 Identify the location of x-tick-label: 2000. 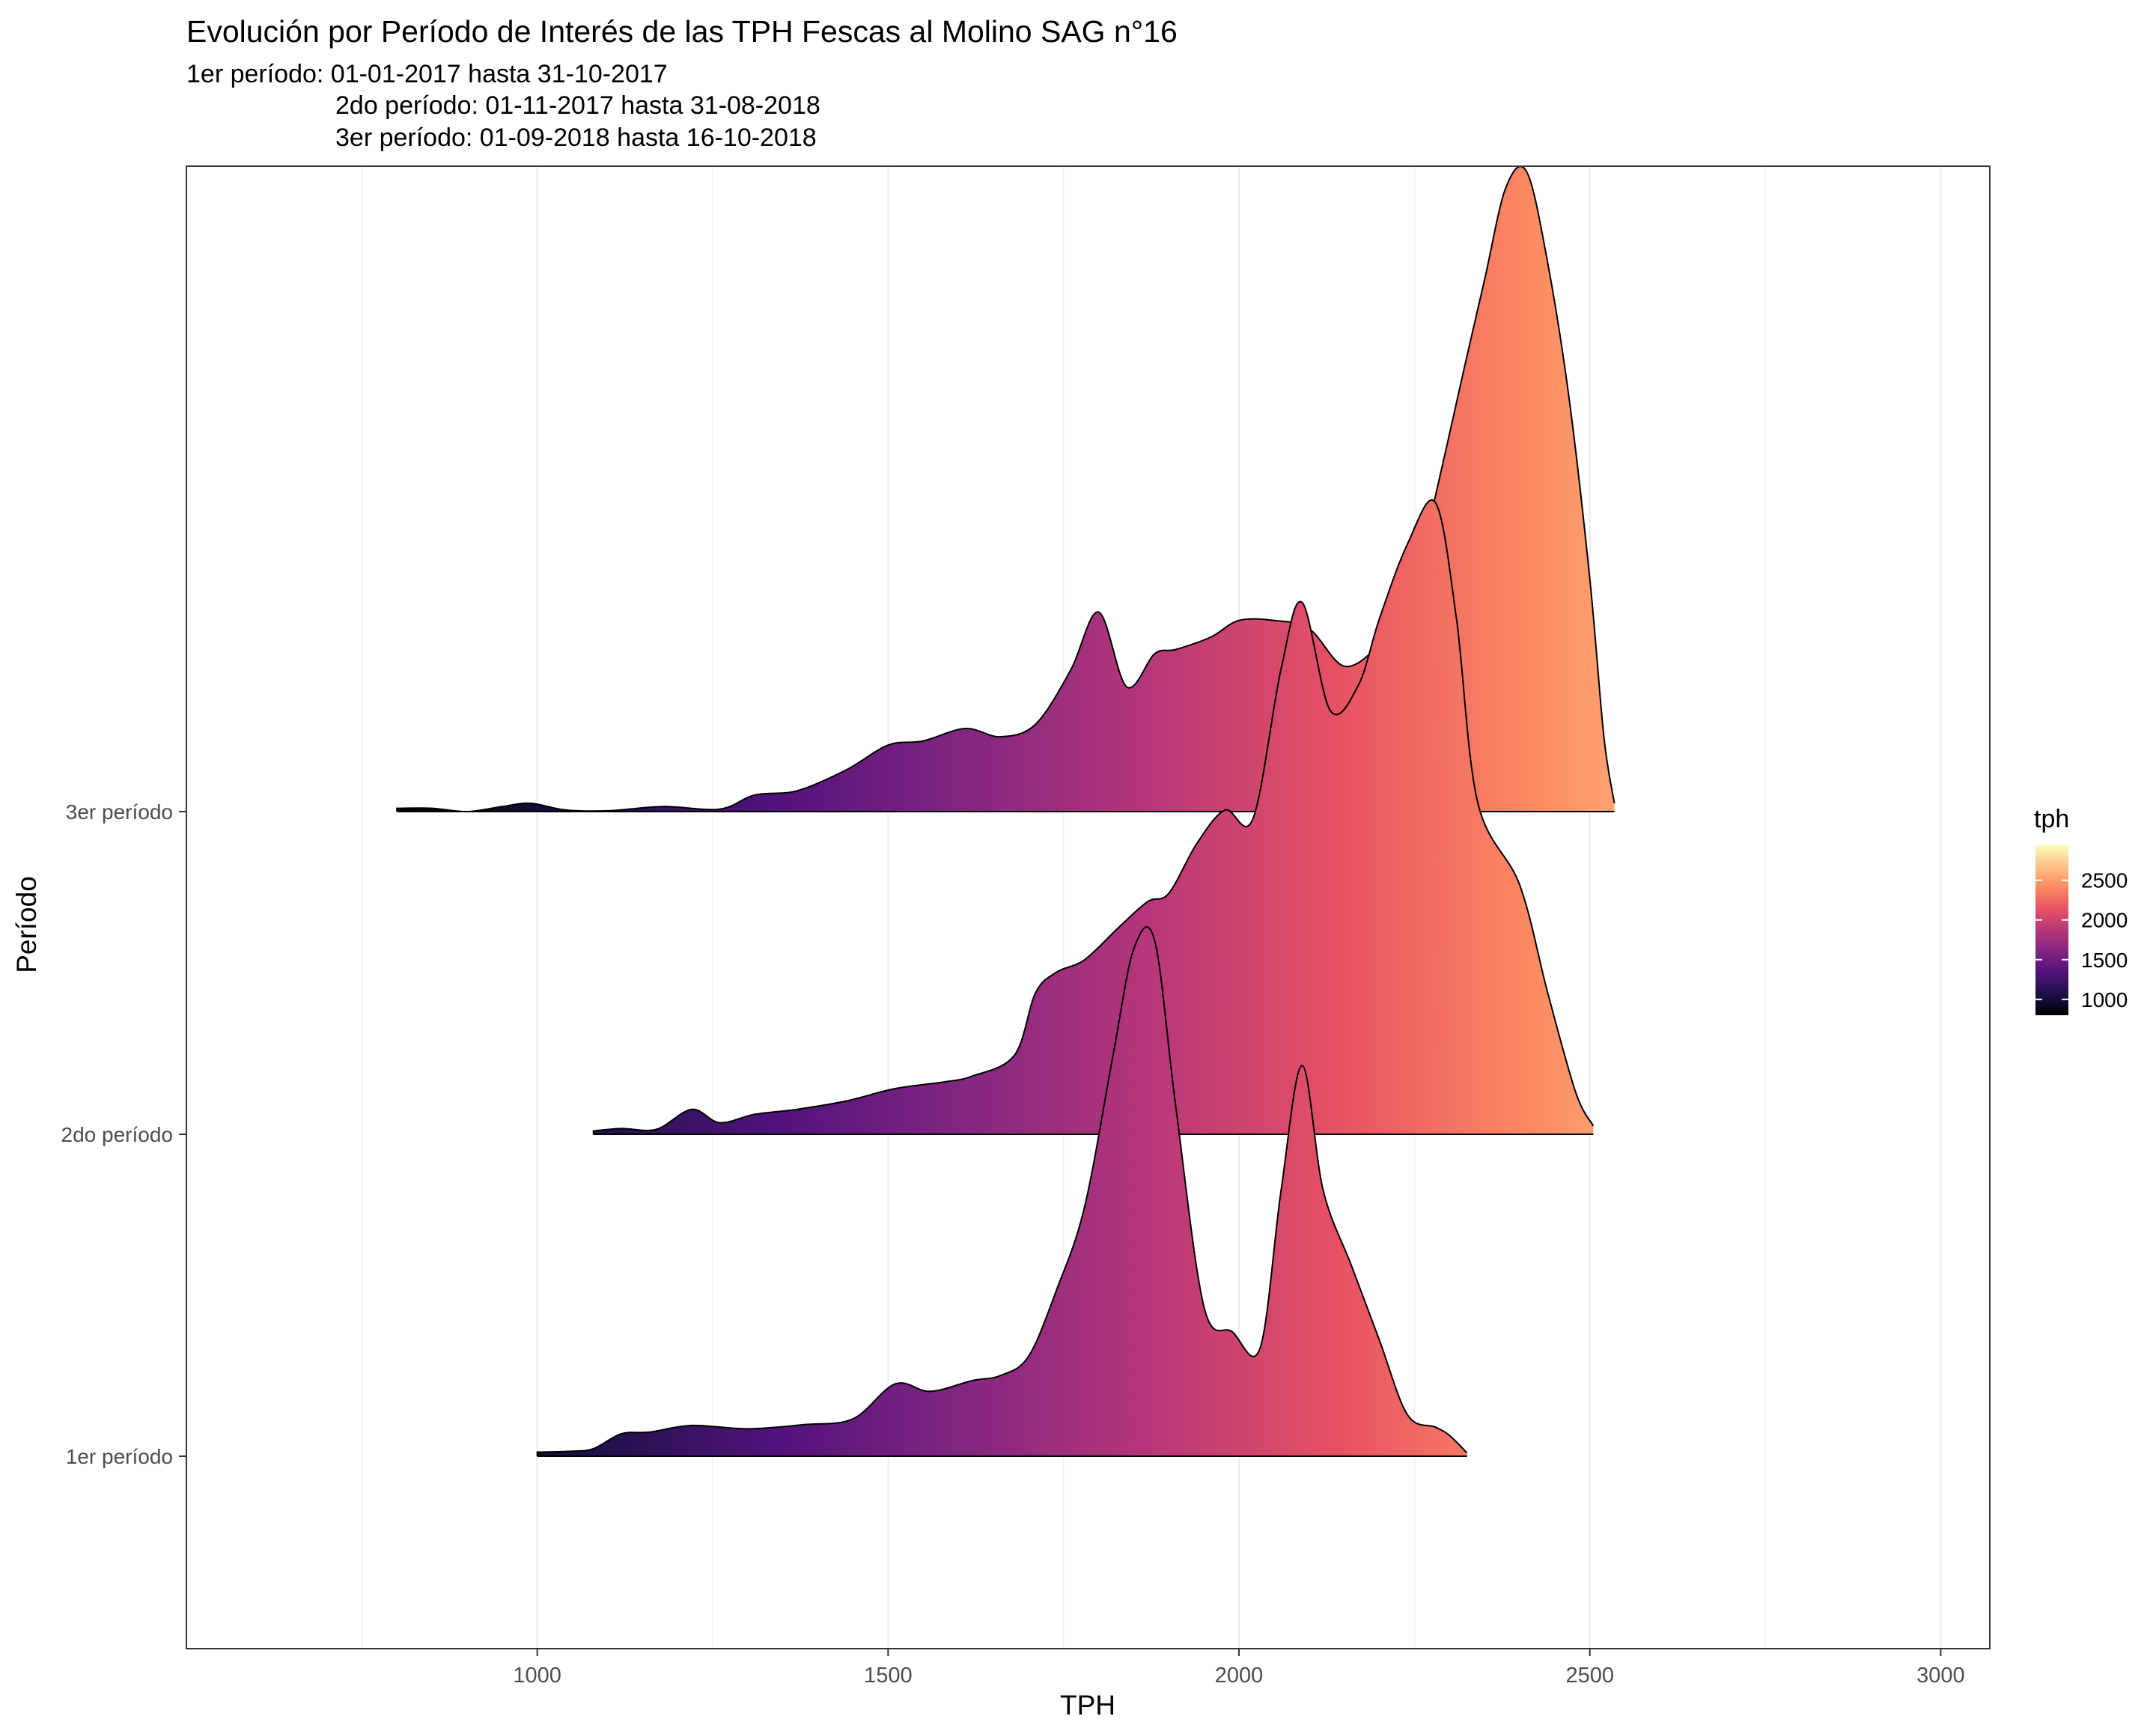
(1239, 1676).